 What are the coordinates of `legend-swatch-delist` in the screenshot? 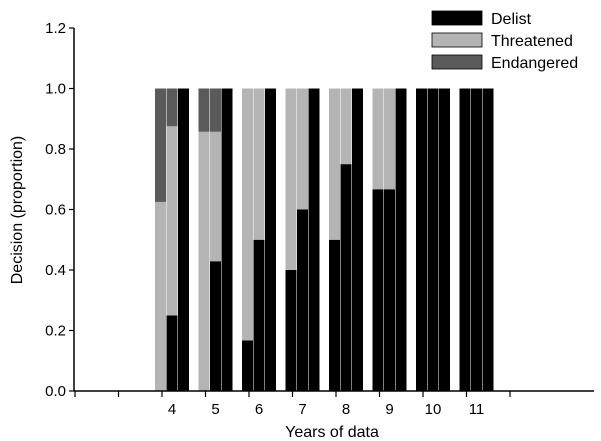 It's located at (457, 18).